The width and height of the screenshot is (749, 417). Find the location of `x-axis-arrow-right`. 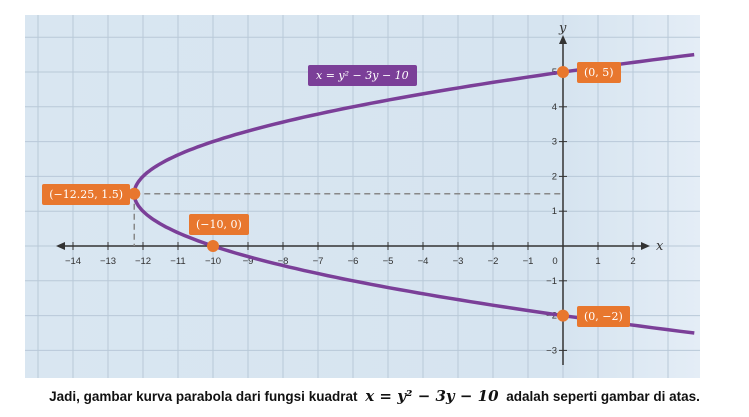

x-axis-arrow-right is located at coordinates (645, 246).